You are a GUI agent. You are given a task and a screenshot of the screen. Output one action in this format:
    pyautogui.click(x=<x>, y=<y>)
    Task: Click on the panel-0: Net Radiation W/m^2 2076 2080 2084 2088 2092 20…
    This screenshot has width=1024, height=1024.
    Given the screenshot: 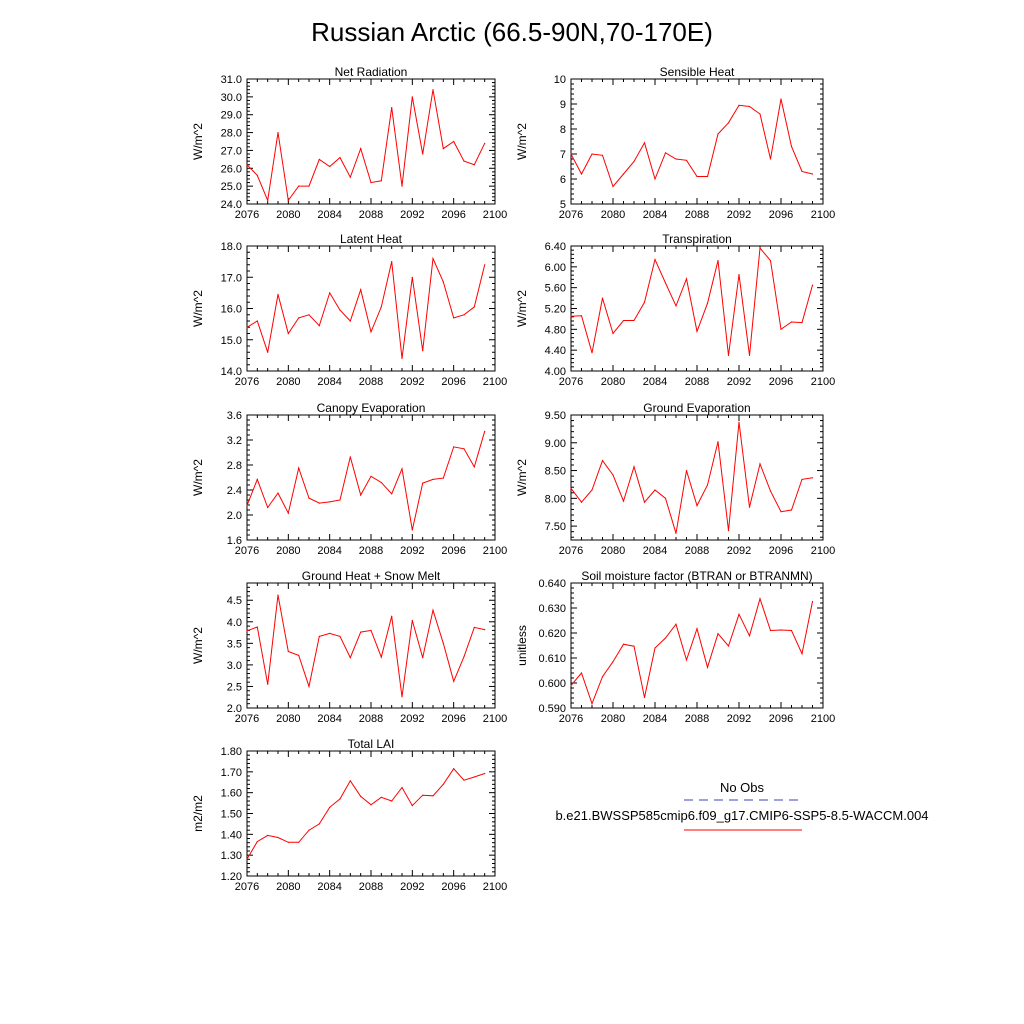 What is the action you would take?
    pyautogui.click(x=349, y=143)
    